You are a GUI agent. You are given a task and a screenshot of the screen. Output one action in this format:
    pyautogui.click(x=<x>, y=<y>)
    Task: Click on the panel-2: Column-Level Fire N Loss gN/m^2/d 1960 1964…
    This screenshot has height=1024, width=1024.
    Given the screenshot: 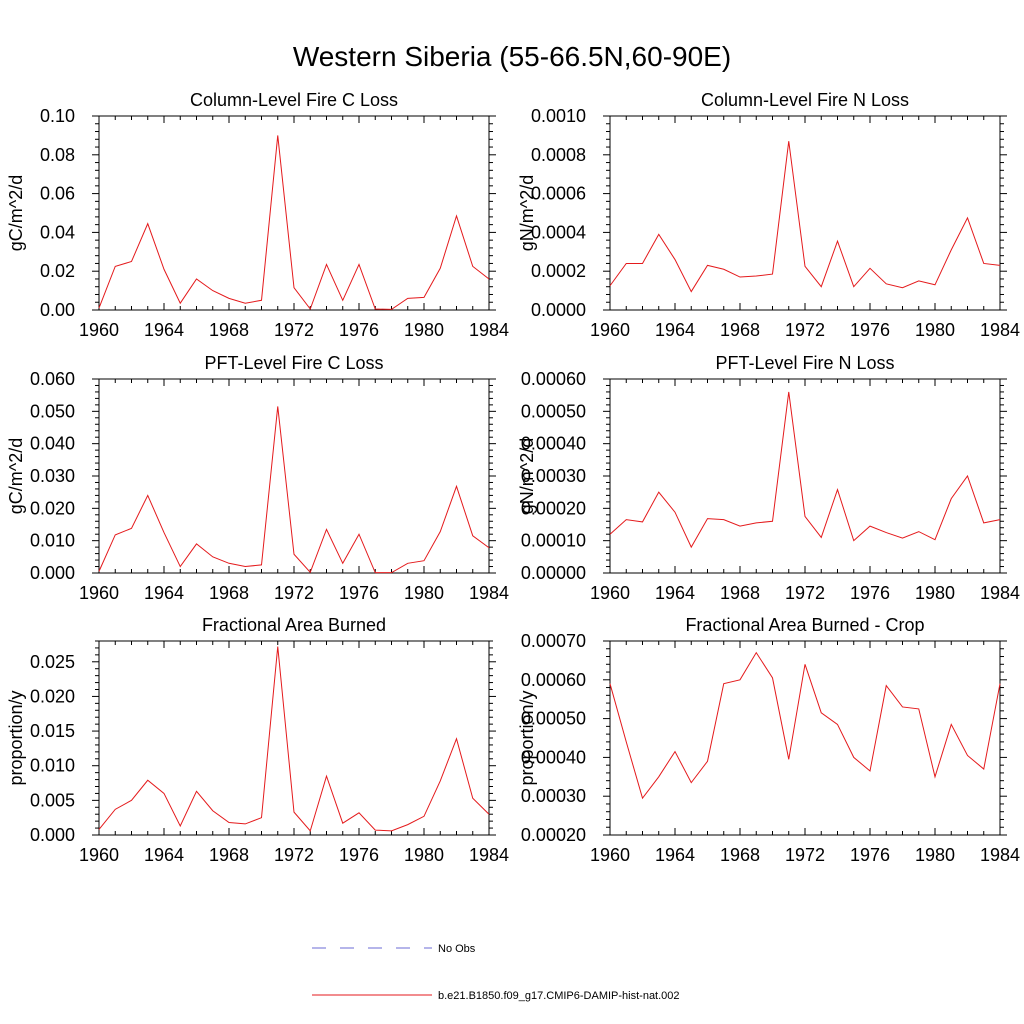 What is the action you would take?
    pyautogui.click(x=768, y=215)
    